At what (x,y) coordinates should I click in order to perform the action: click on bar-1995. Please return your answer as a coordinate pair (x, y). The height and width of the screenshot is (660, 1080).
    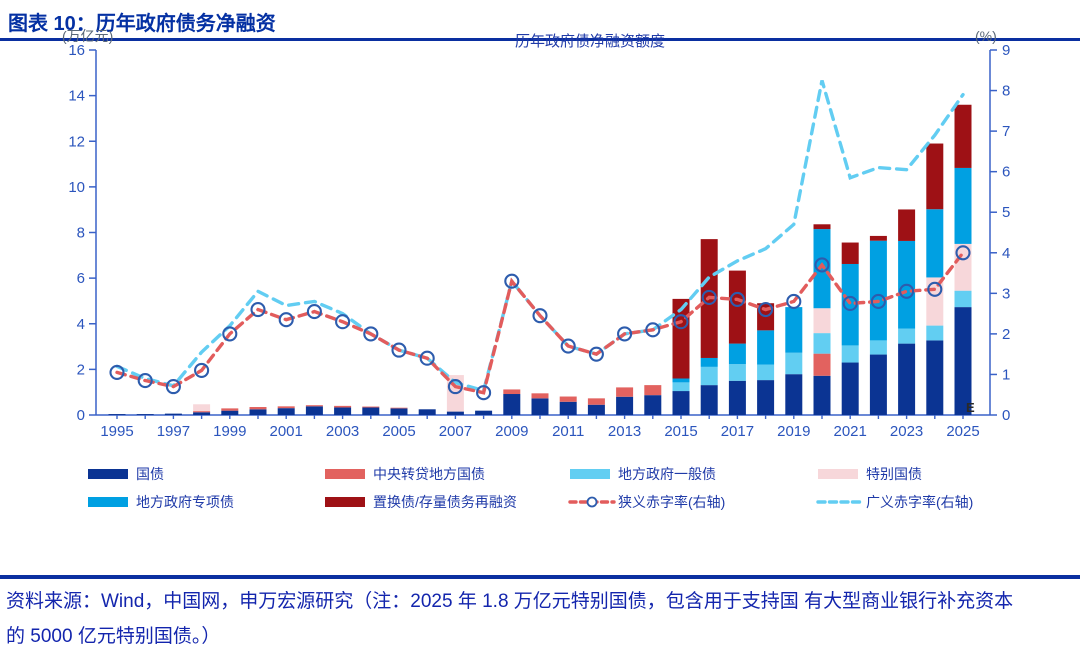
    Looking at the image, I should click on (117, 414).